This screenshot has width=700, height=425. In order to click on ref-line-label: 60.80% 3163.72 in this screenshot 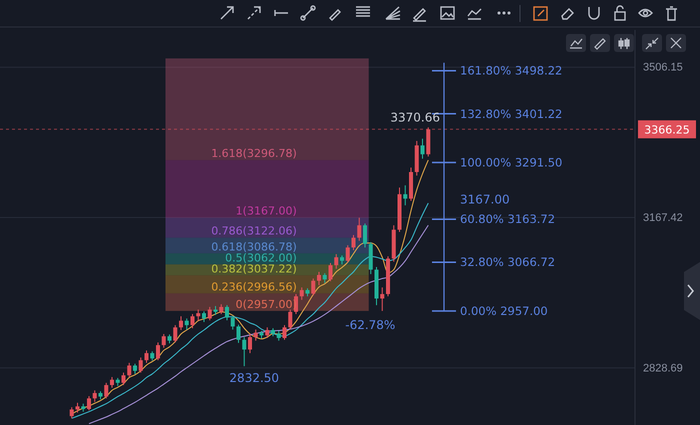, I will do `click(508, 219)`.